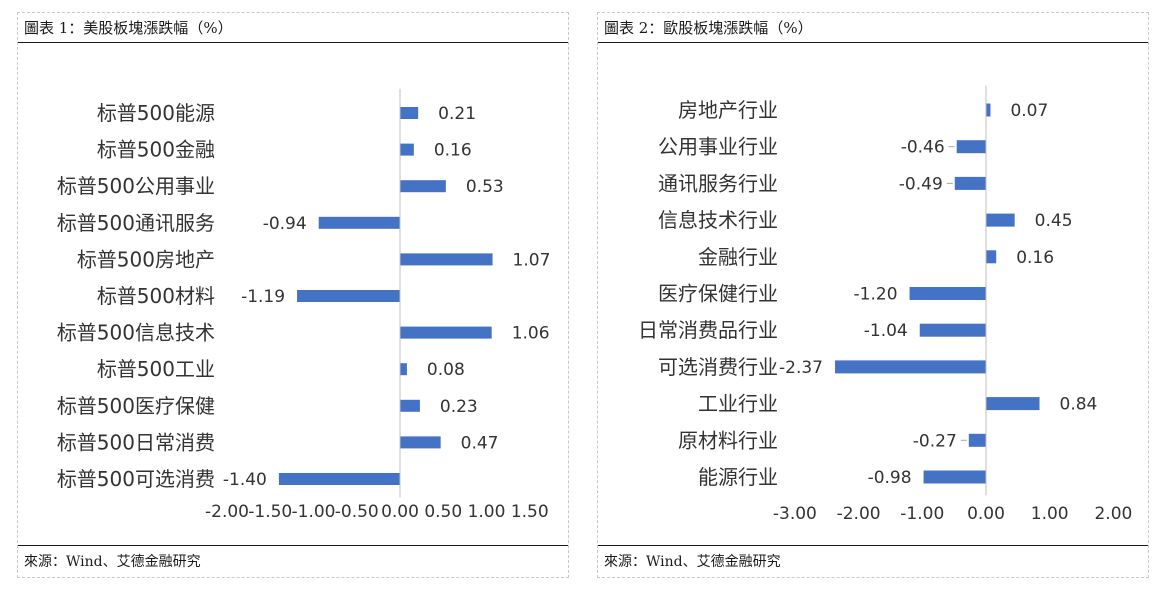  Describe the element at coordinates (1029, 111) in the screenshot. I see `data-label: 0.07` at that location.